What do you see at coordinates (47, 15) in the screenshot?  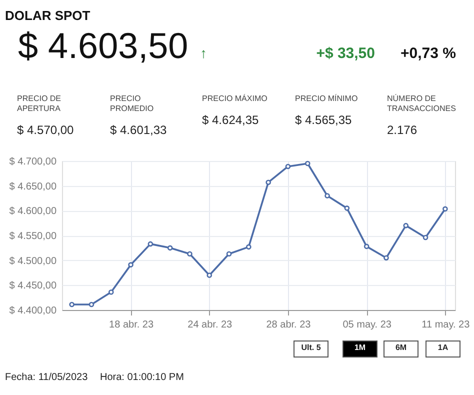 I see `chart-title: DOLAR SPOT` at bounding box center [47, 15].